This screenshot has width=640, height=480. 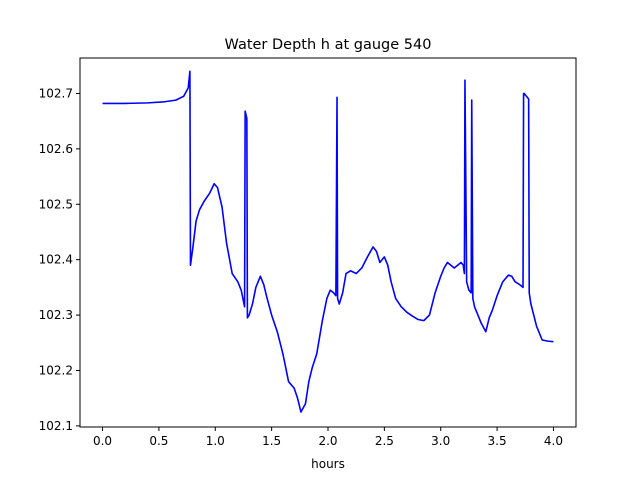 What do you see at coordinates (215, 441) in the screenshot?
I see `x-tick-label: 1.0` at bounding box center [215, 441].